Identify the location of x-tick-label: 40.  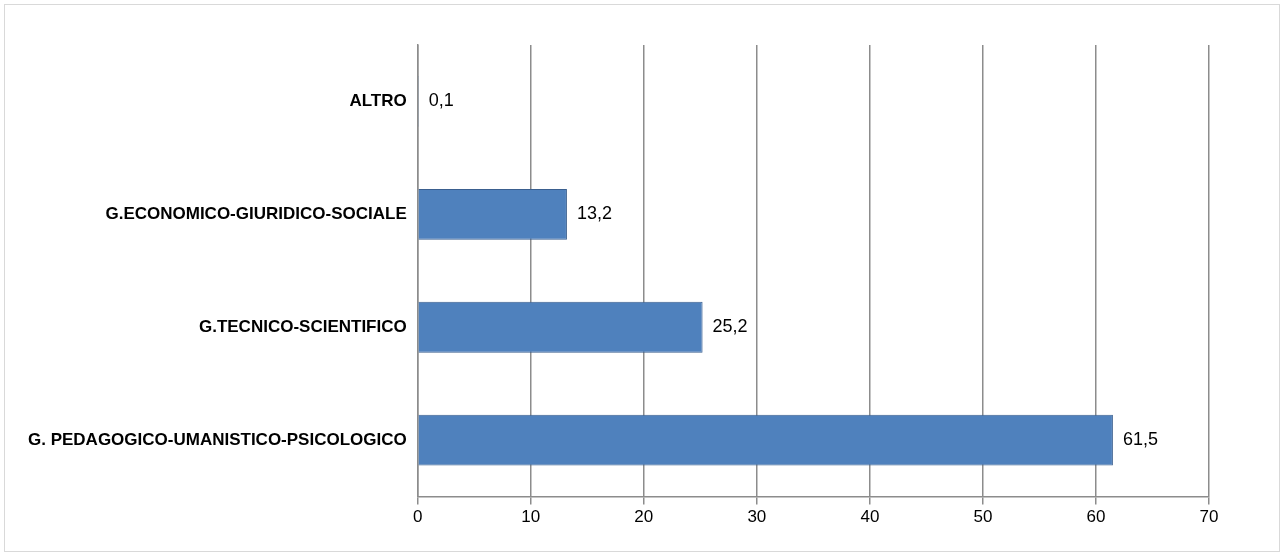
(870, 517).